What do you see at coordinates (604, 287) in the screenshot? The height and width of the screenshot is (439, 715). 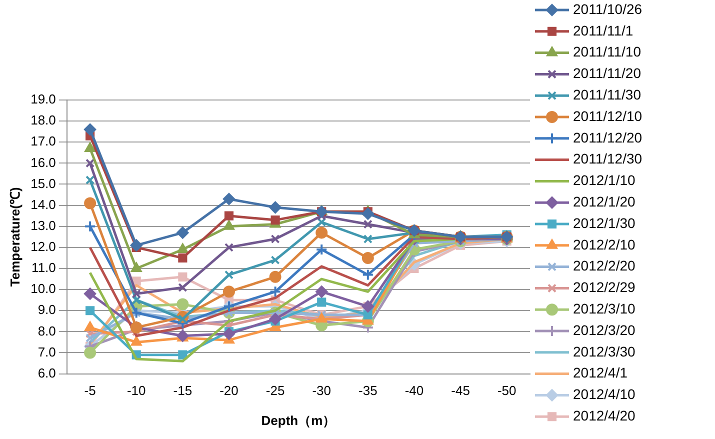 I see `legend-label: 2012/2/29` at bounding box center [604, 287].